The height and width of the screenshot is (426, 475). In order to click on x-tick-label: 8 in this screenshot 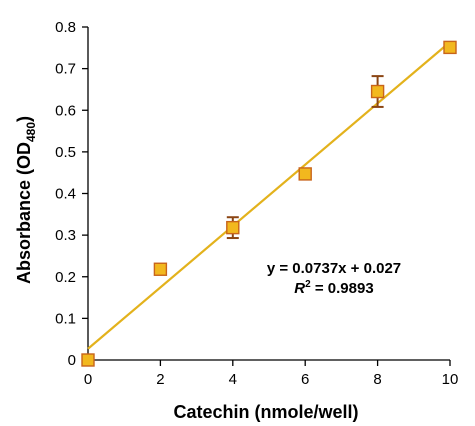, I will do `click(377, 379)`.